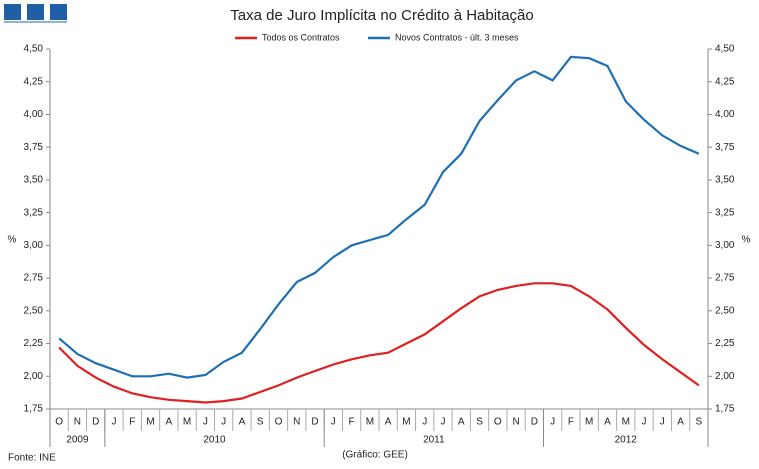 The image size is (759, 469). What do you see at coordinates (214, 440) in the screenshot?
I see `x-group-label: 2010` at bounding box center [214, 440].